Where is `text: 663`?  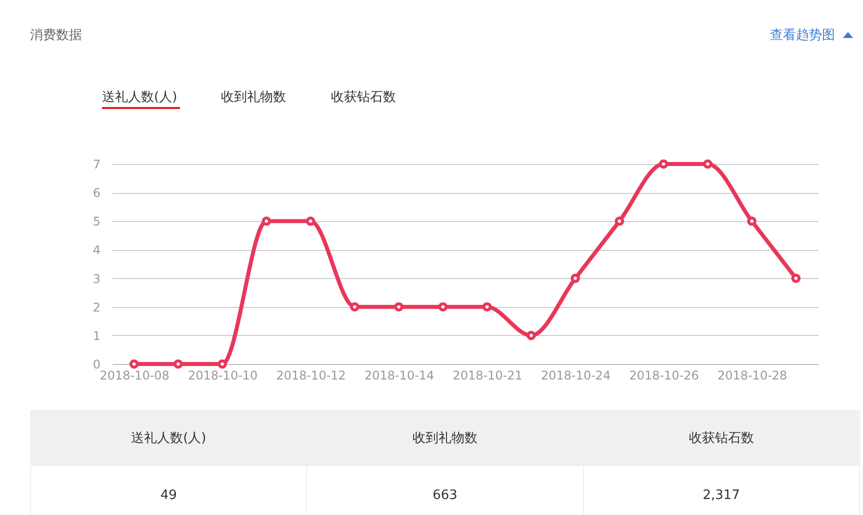
text: 663 is located at coordinates (445, 490).